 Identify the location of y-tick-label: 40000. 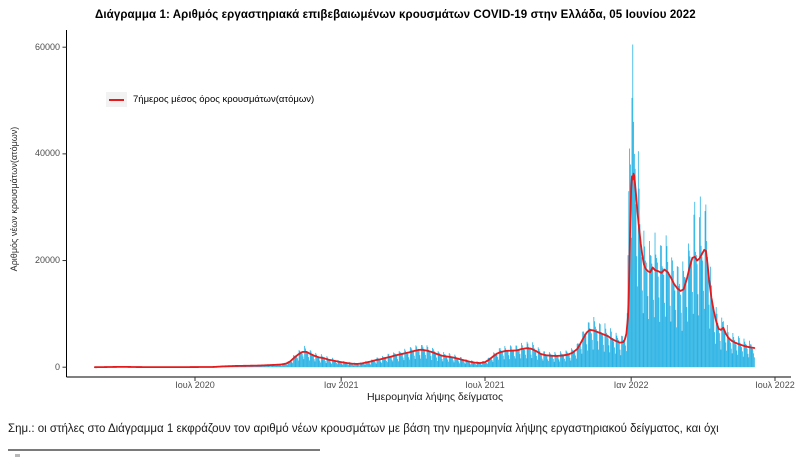
(47, 153).